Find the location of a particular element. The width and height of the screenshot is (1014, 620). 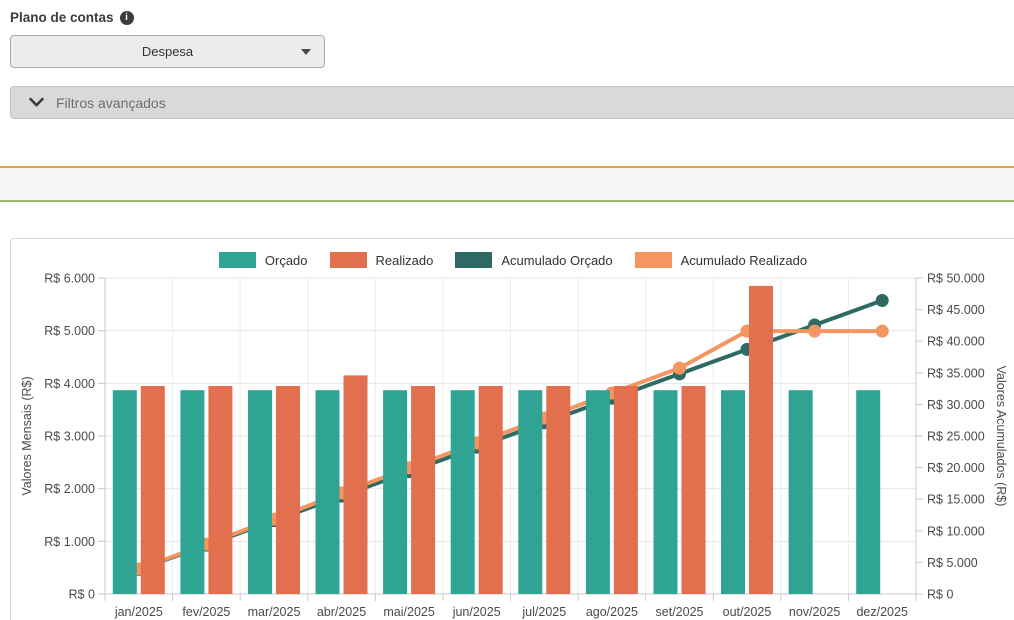

bar-or-ado-ago/2025 is located at coordinates (597, 492).